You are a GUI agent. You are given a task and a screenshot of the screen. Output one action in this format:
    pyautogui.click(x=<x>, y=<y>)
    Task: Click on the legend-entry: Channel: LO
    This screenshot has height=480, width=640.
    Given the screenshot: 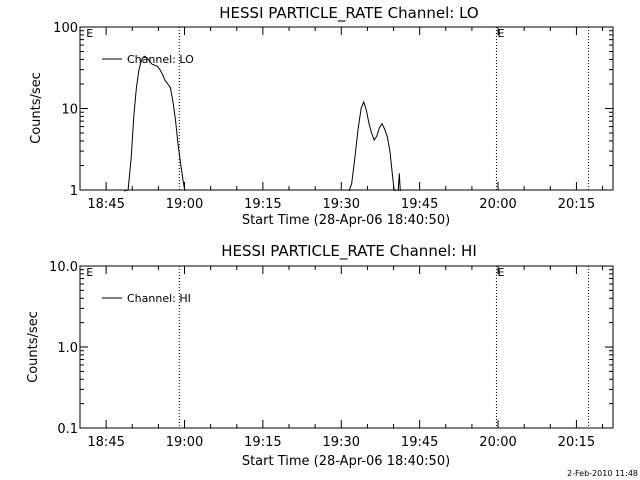 What is the action you would take?
    pyautogui.click(x=160, y=59)
    